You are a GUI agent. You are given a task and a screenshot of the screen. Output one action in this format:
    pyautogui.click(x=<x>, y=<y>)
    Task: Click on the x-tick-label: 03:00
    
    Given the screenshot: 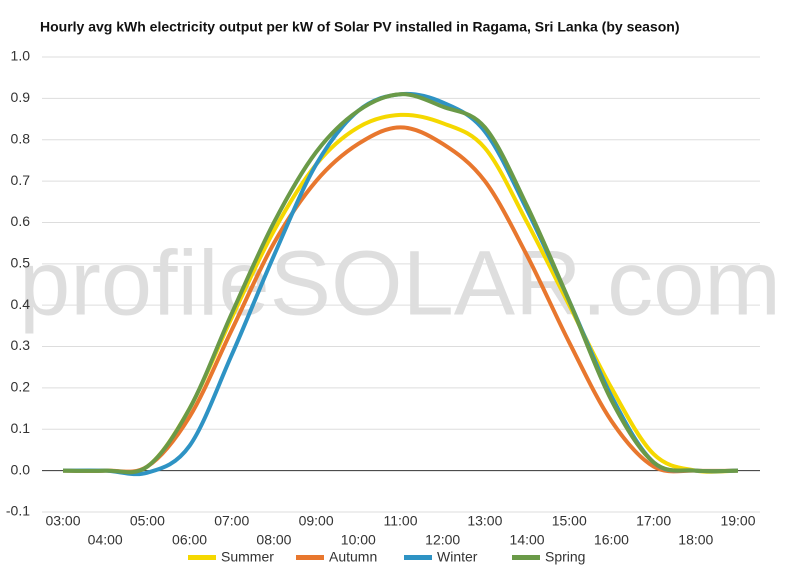 What is the action you would take?
    pyautogui.click(x=62, y=521)
    